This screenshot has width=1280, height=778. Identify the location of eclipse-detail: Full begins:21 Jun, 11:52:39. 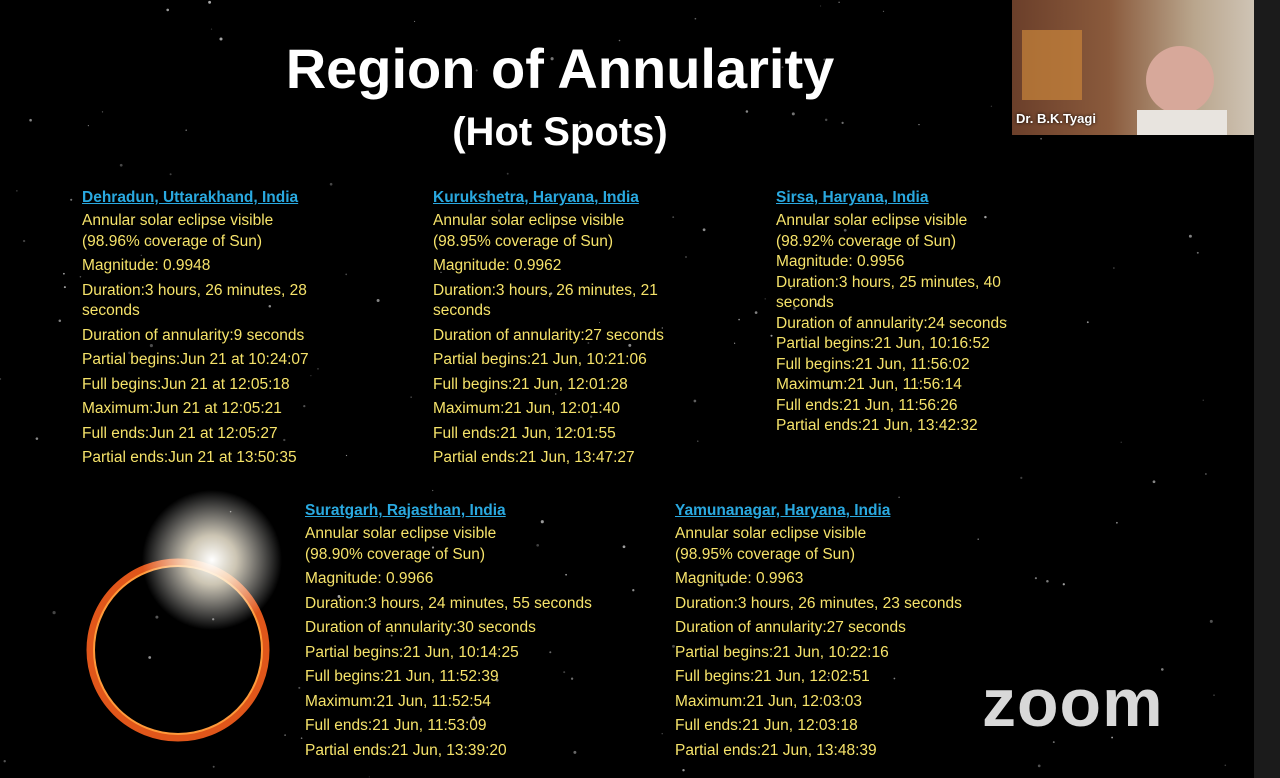
(402, 676).